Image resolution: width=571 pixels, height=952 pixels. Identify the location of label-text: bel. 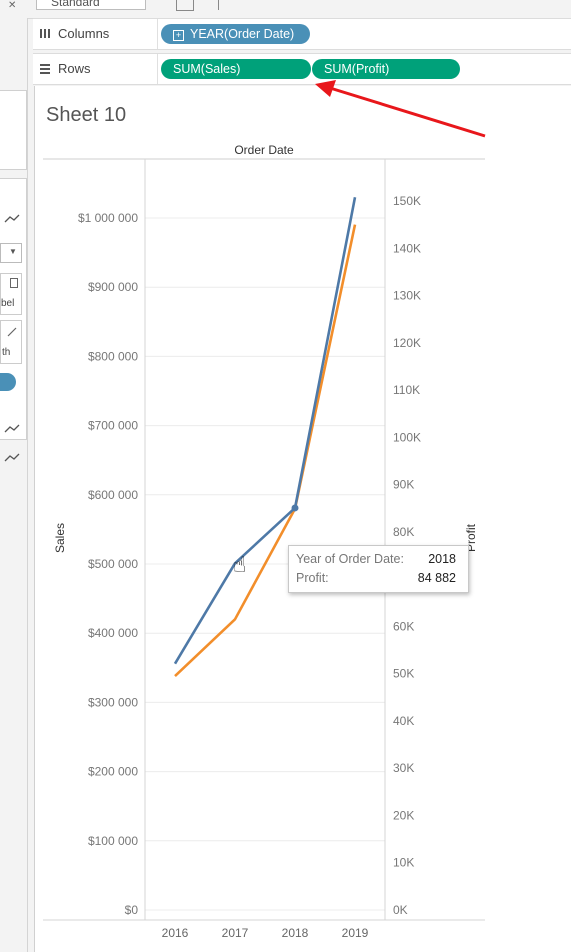
(8, 303).